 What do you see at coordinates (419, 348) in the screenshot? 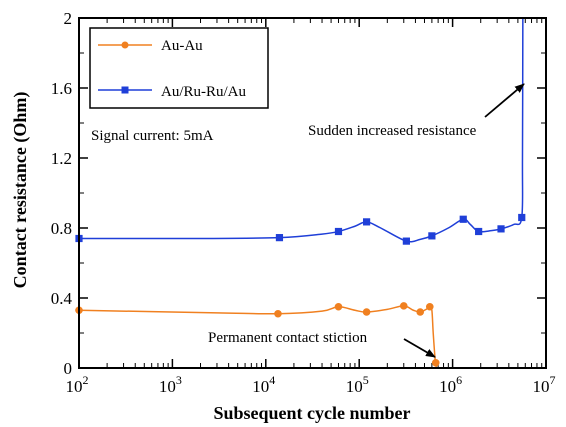
I see `stiction-arrow` at bounding box center [419, 348].